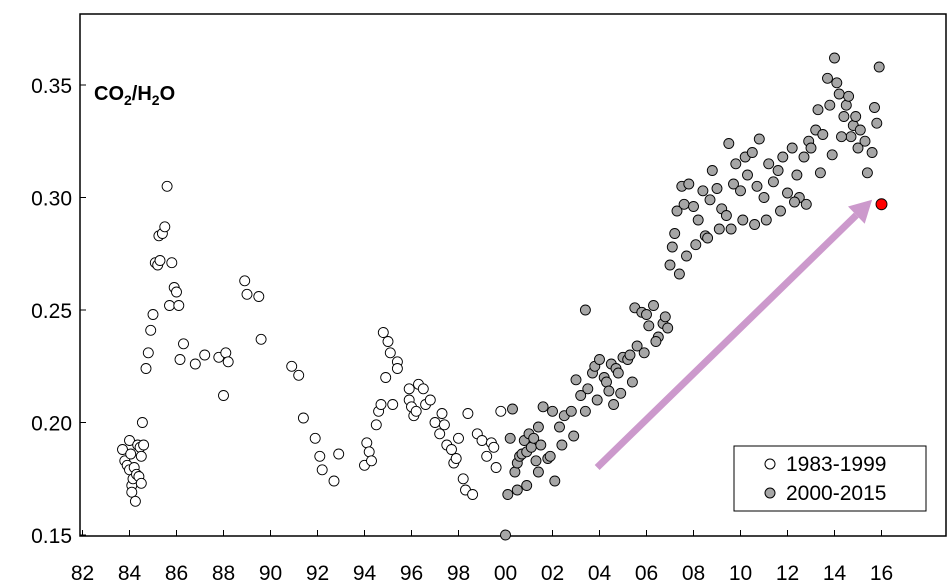  What do you see at coordinates (51, 311) in the screenshot?
I see `y-tick-label: 0.25` at bounding box center [51, 311].